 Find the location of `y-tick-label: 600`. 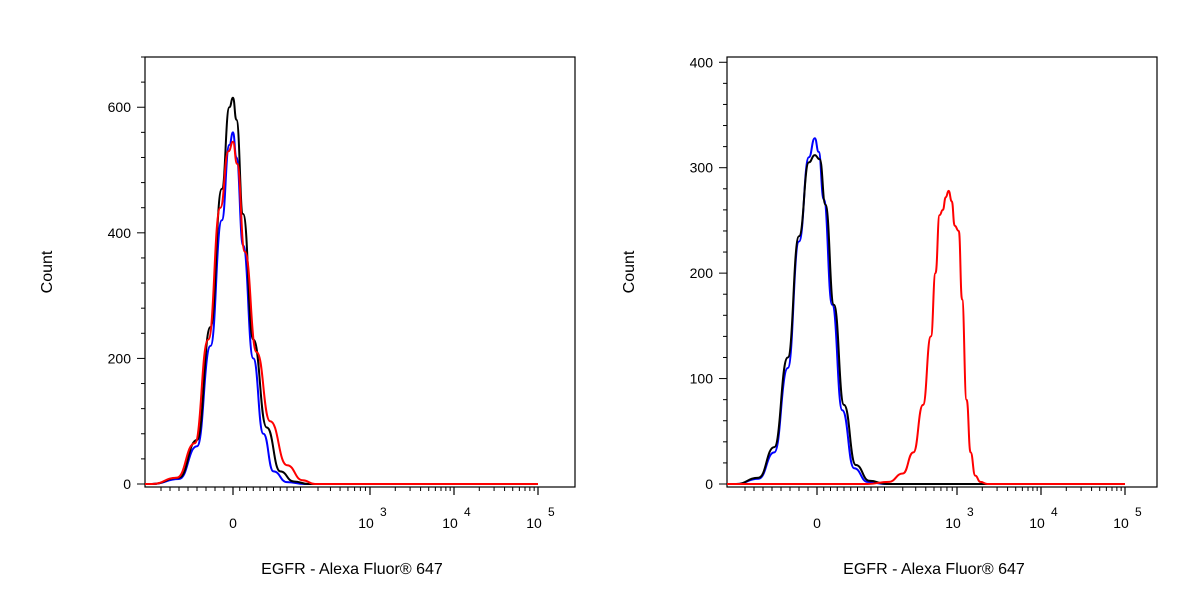

y-tick-label: 600 is located at coordinates (120, 107).